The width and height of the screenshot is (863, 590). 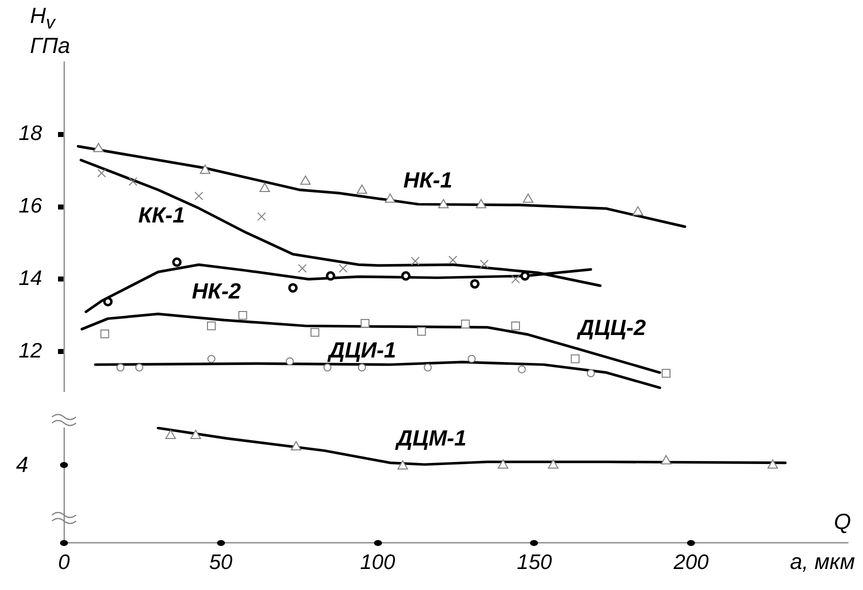 What do you see at coordinates (430, 438) in the screenshot?
I see `series-label: ДЦМ-1` at bounding box center [430, 438].